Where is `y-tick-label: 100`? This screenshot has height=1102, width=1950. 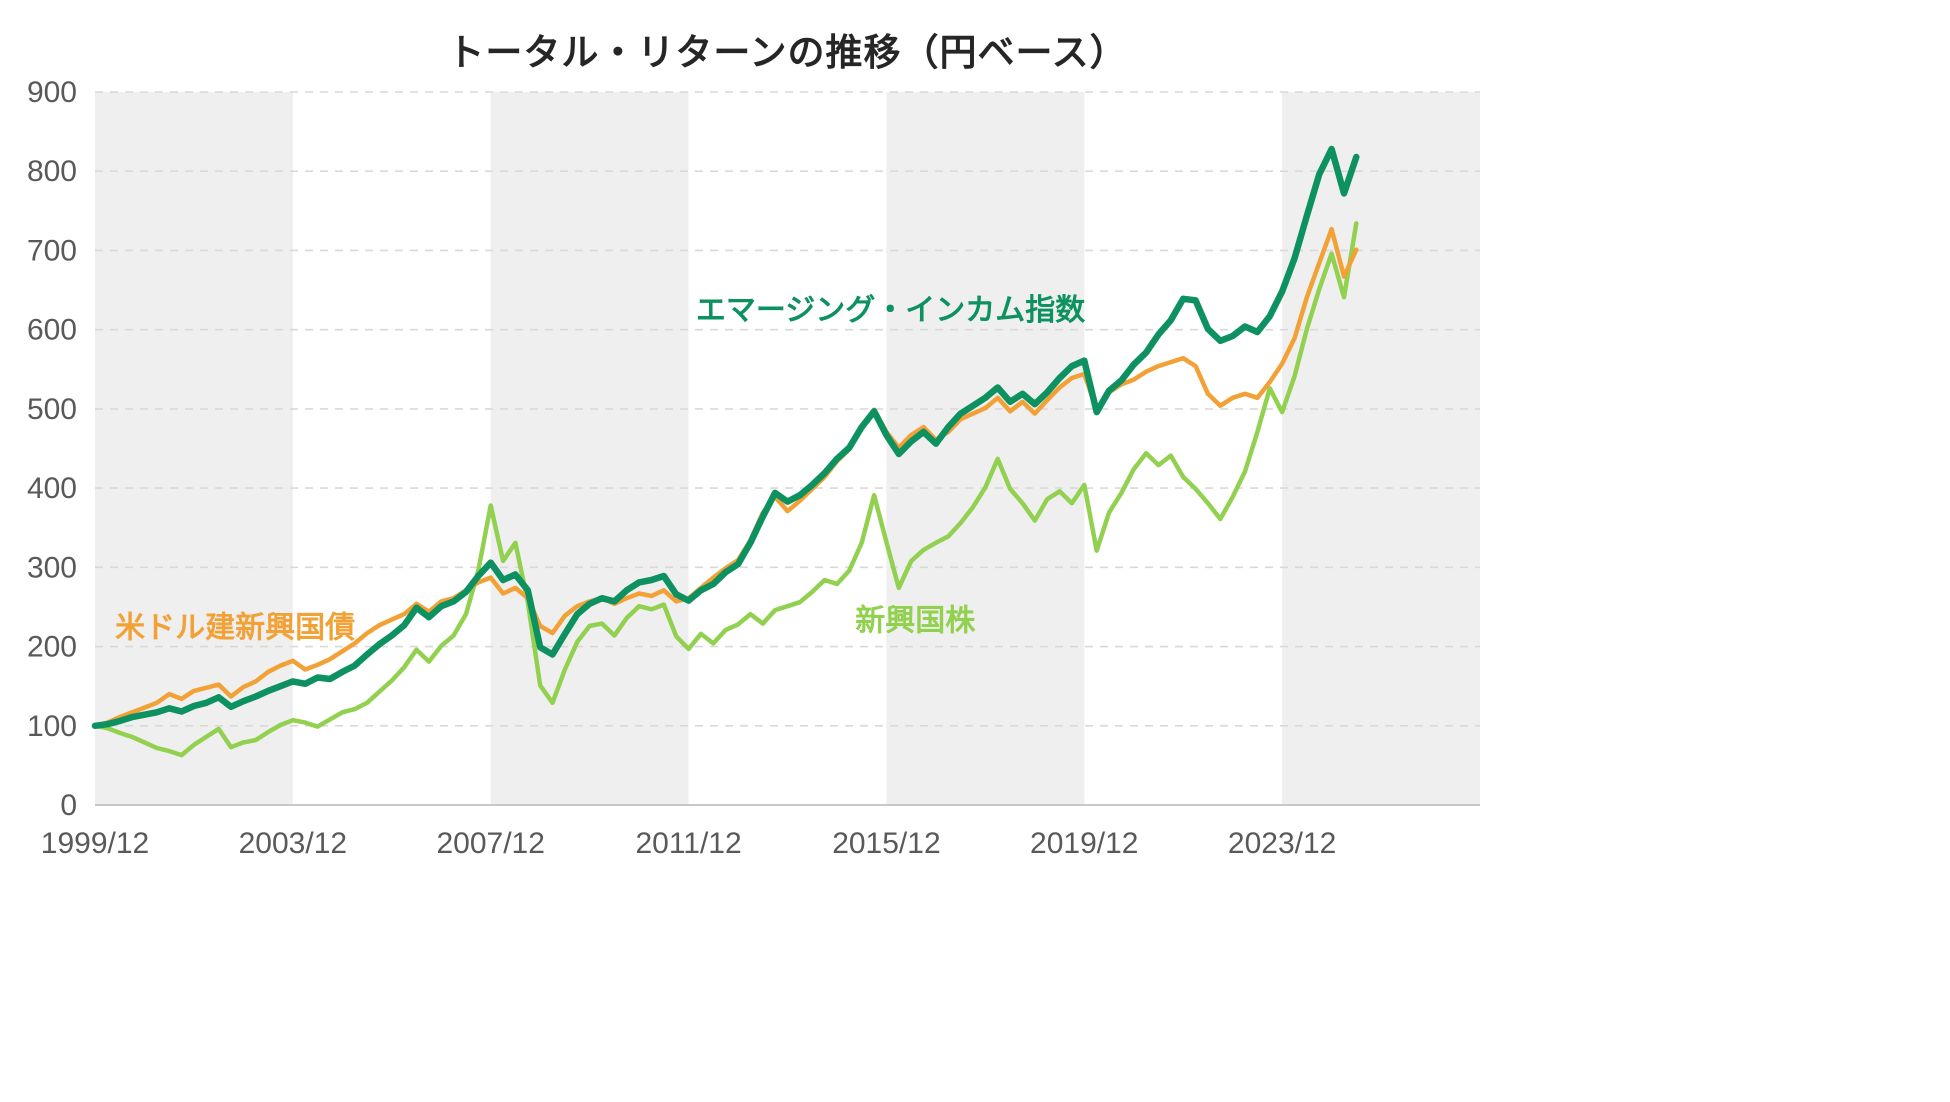 y-tick-label: 100 is located at coordinates (52, 726).